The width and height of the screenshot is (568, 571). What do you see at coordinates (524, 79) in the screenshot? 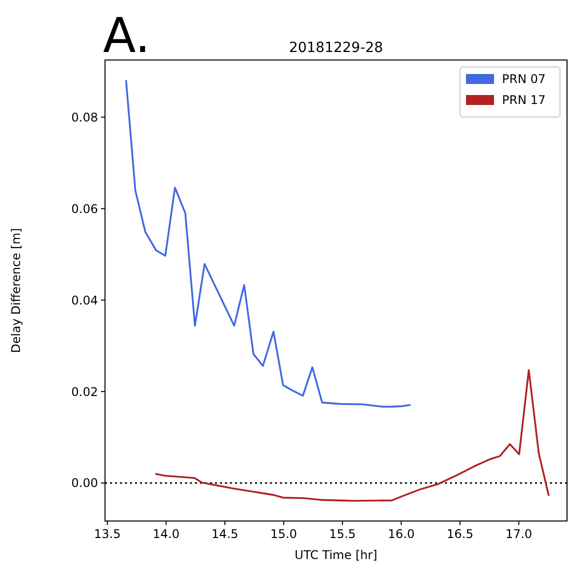
I see `legend-label: PRN 07` at bounding box center [524, 79].